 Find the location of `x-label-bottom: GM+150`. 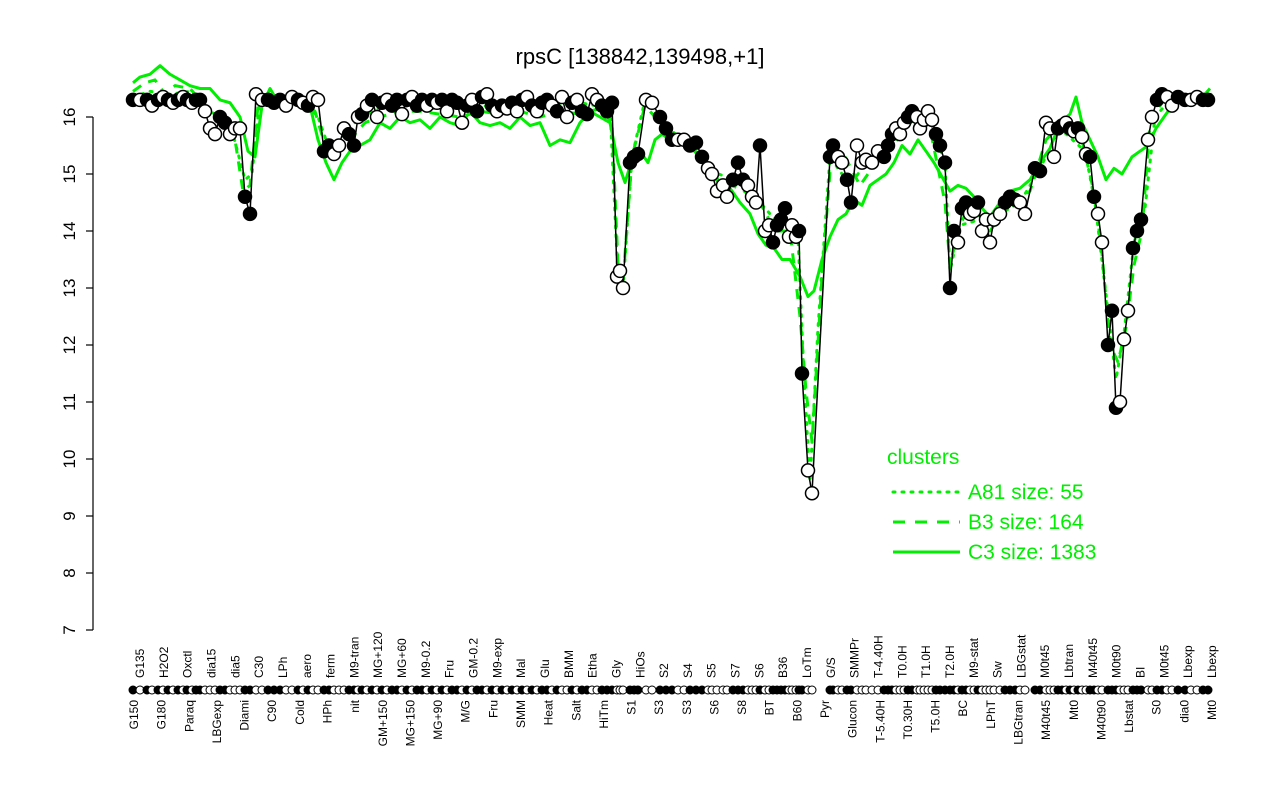

x-label-bottom: GM+150 is located at coordinates (383, 723).